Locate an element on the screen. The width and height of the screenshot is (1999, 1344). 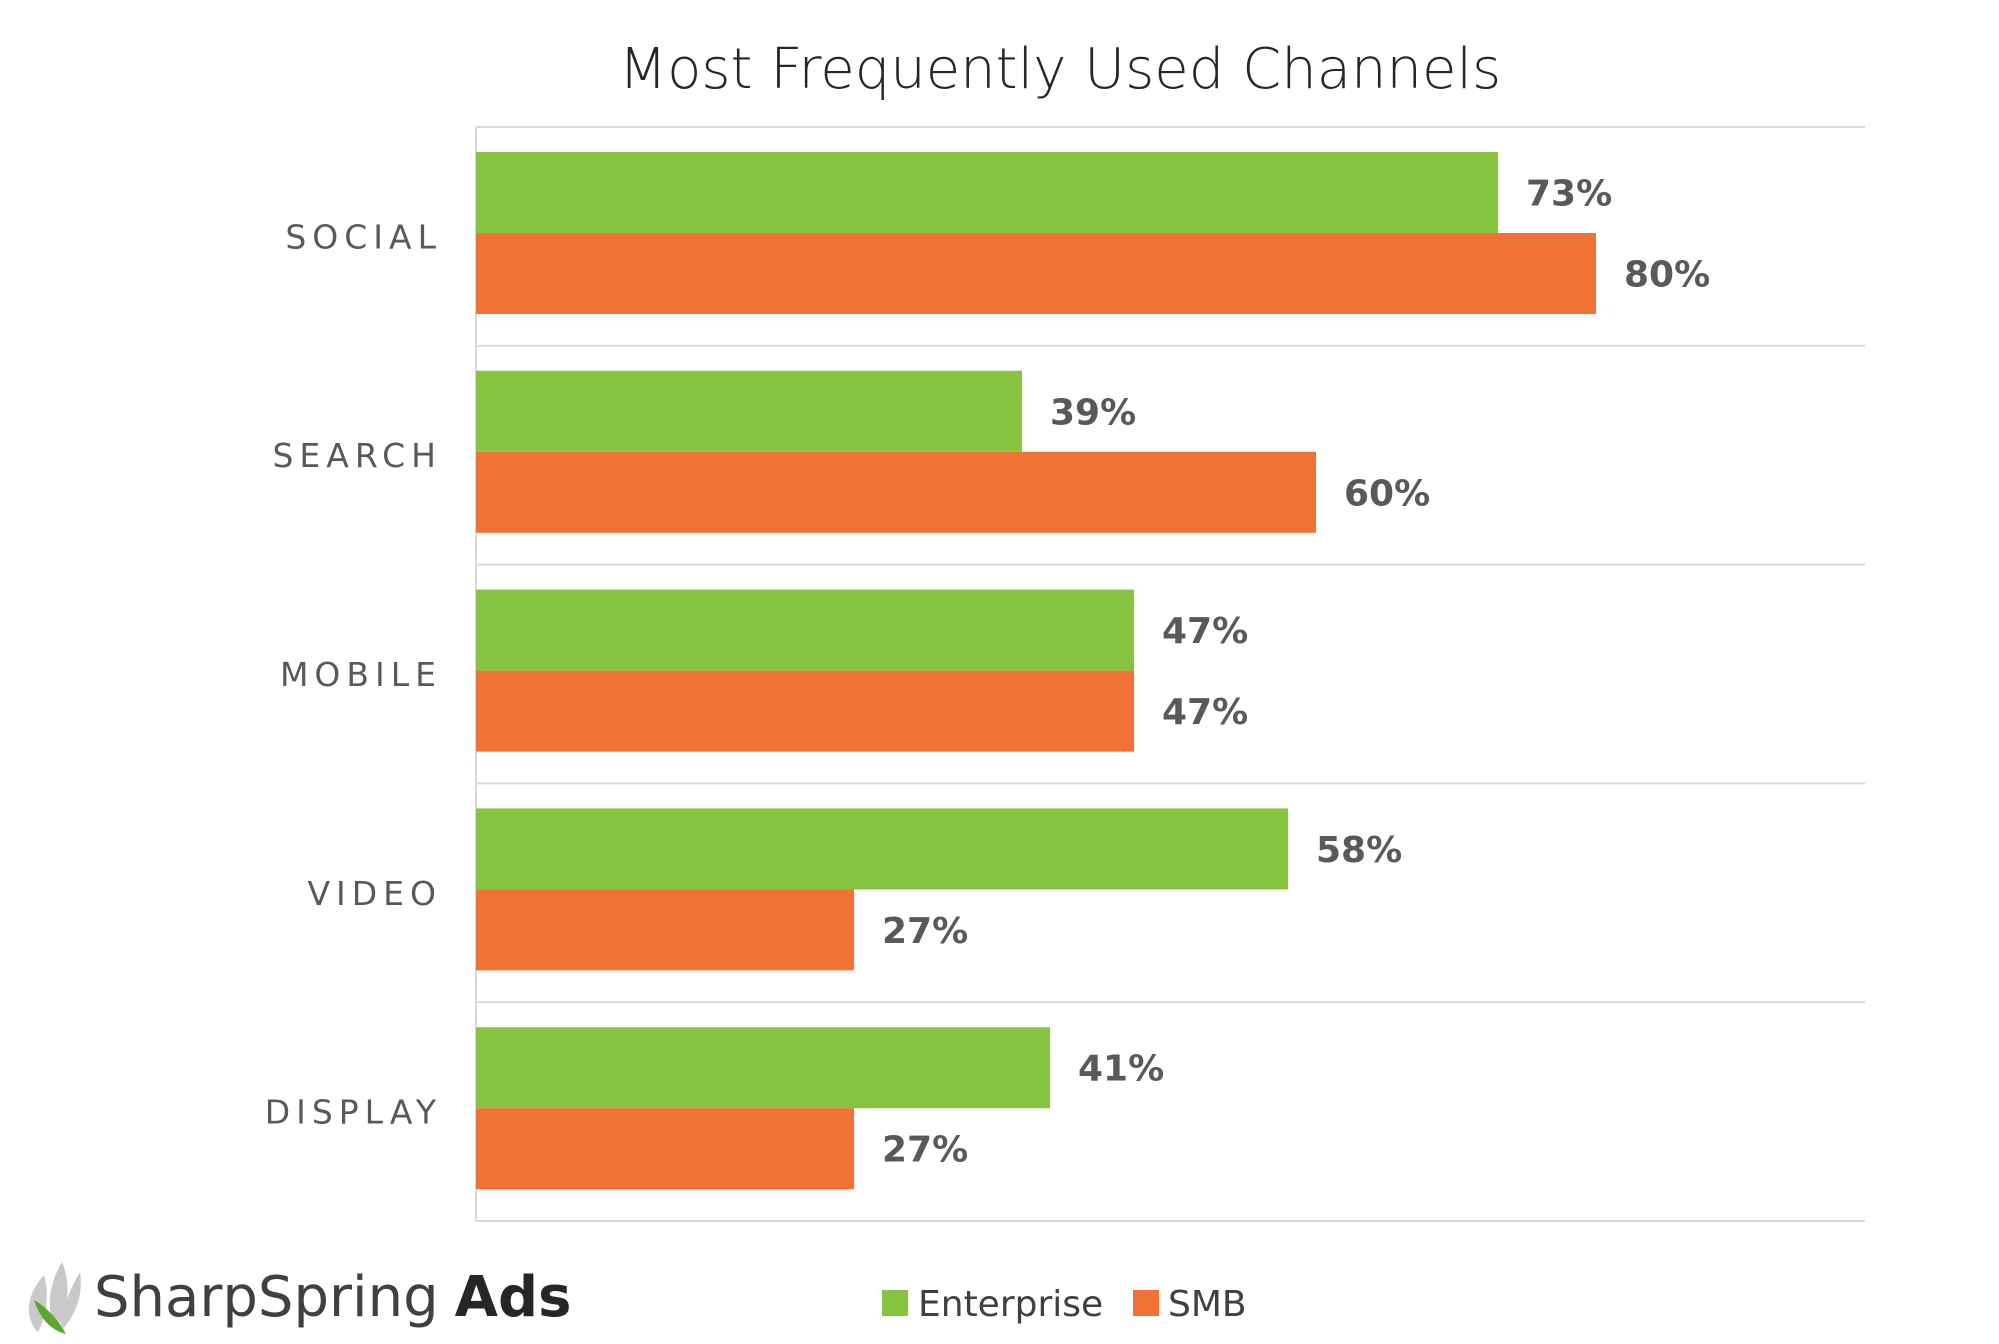
bar-smb-search is located at coordinates (896, 492).